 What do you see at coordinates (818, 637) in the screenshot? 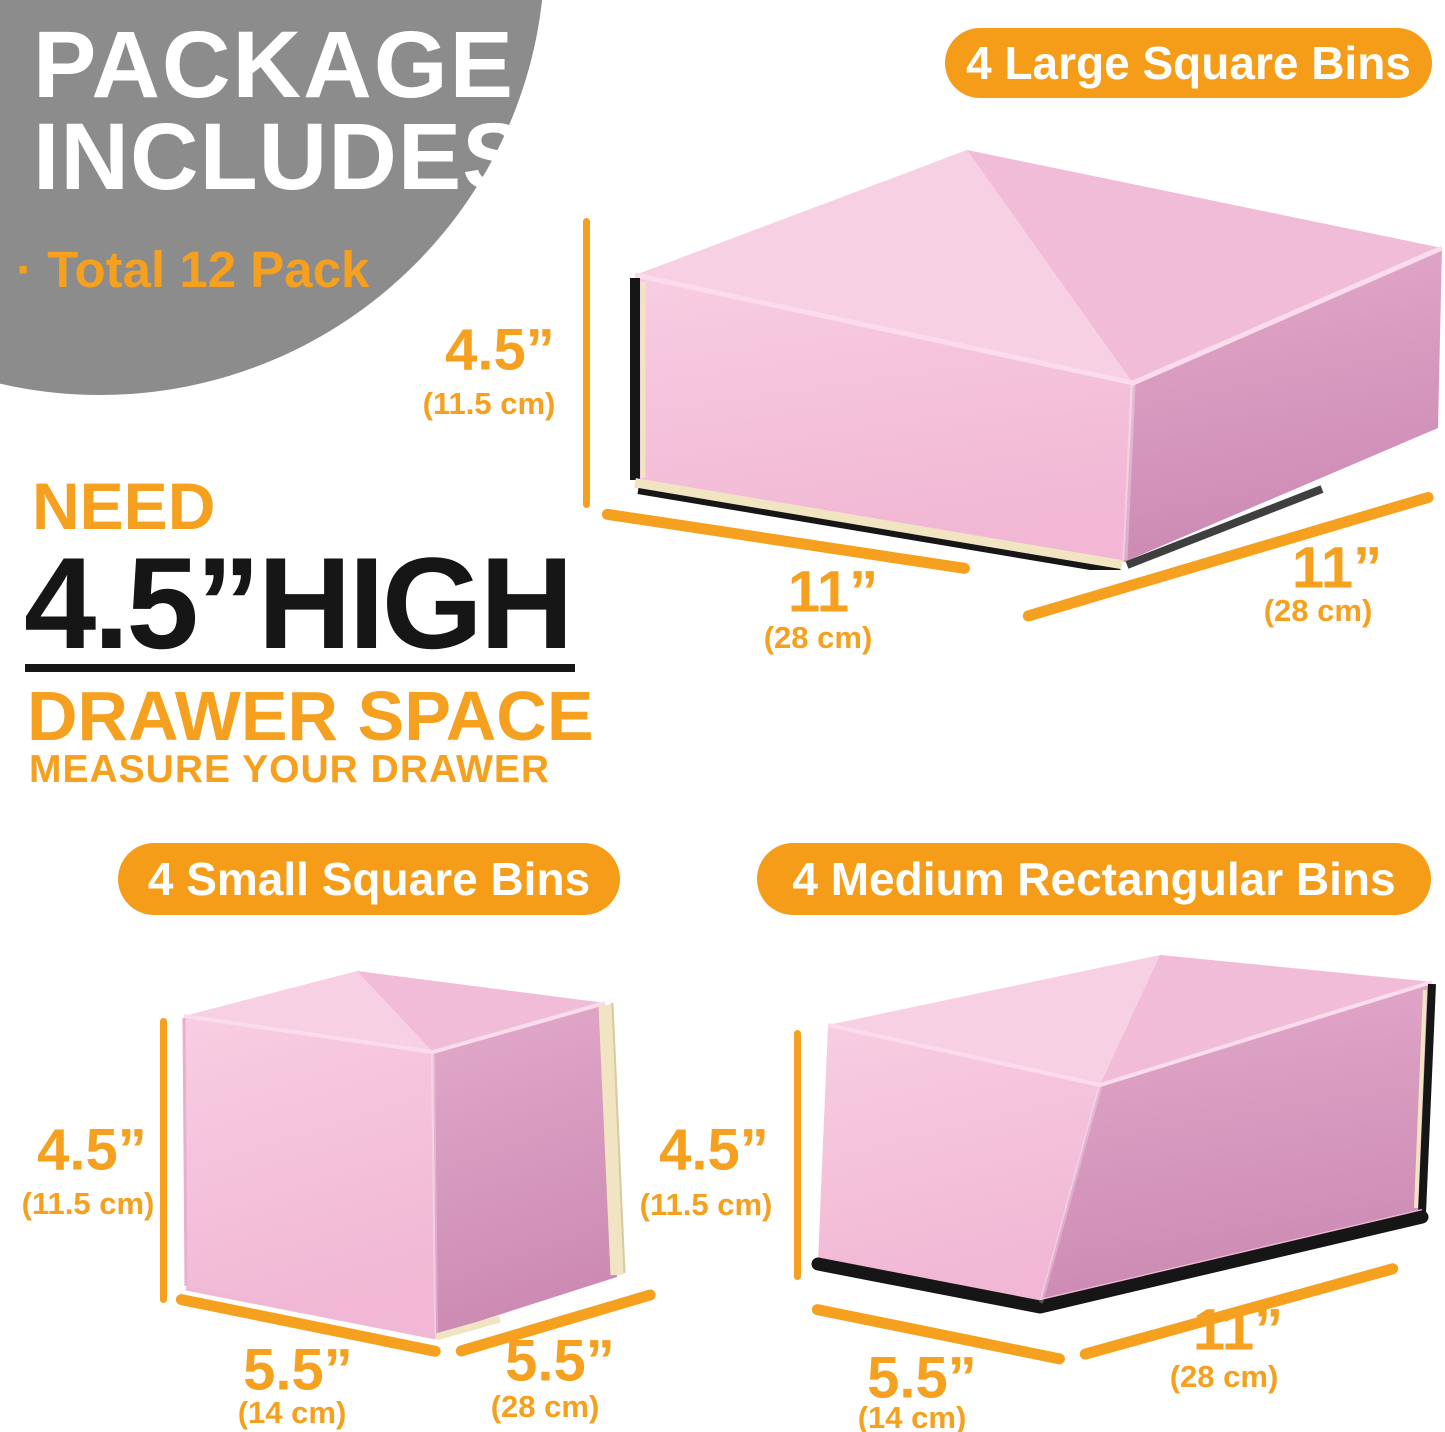
I see `large-bin-width-cm: (28 cm)` at bounding box center [818, 637].